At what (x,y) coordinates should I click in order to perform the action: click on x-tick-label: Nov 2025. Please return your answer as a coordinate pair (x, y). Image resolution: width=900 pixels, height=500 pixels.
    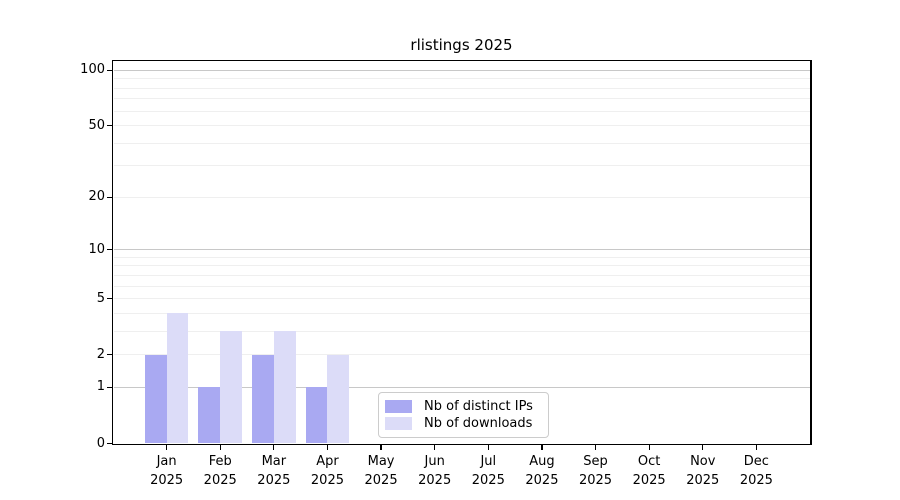
    Looking at the image, I should click on (703, 470).